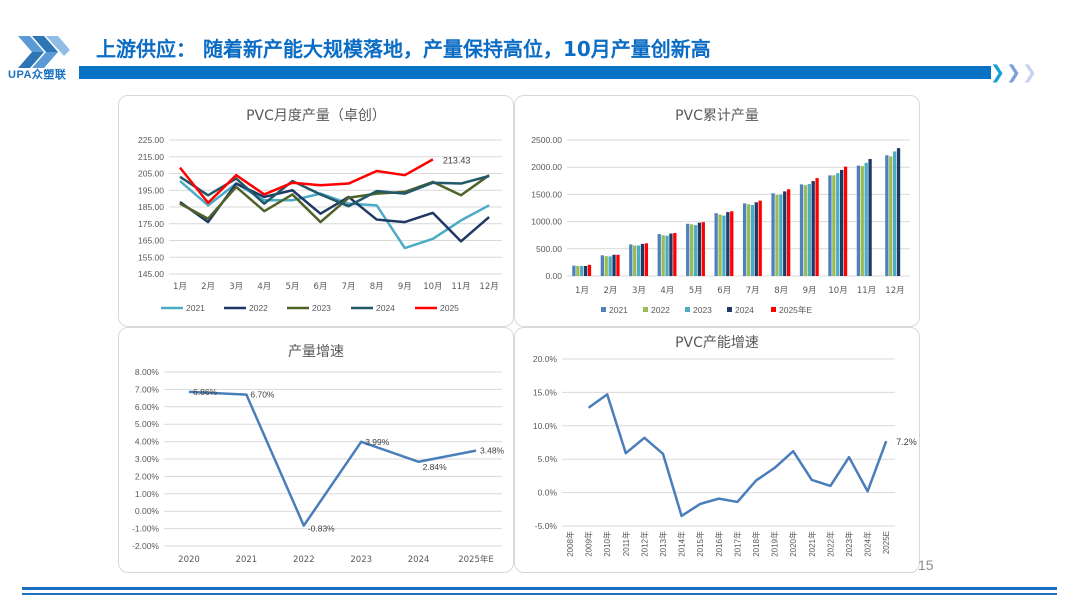  What do you see at coordinates (151, 207) in the screenshot?
I see `y-tick-label: 185.00` at bounding box center [151, 207].